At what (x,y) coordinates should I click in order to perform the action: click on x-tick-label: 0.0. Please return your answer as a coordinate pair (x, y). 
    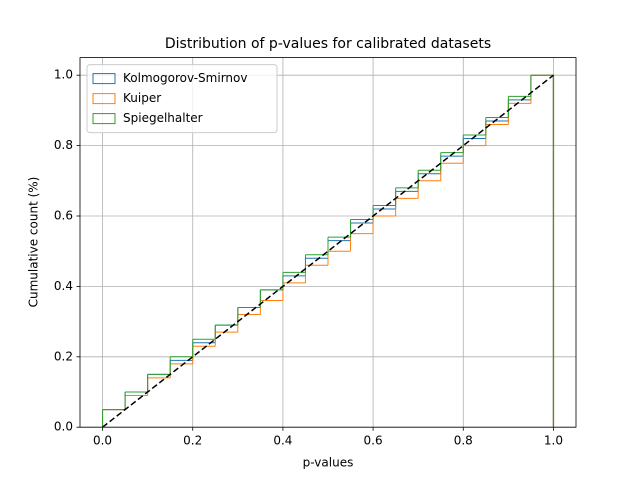
    Looking at the image, I should click on (102, 441).